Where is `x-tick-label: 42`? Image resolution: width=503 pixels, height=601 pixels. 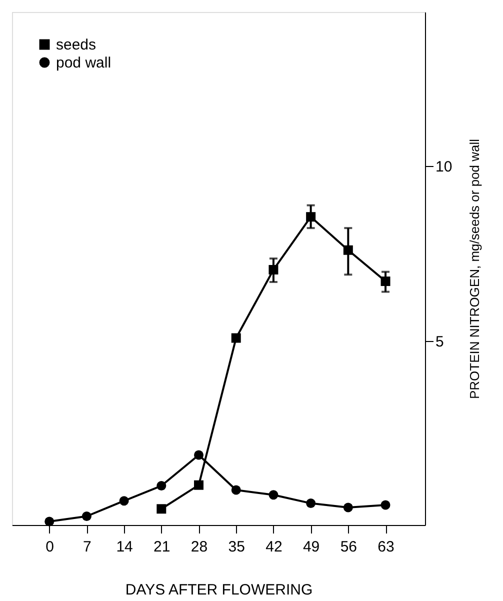
x-tick-label: 42 is located at coordinates (274, 547).